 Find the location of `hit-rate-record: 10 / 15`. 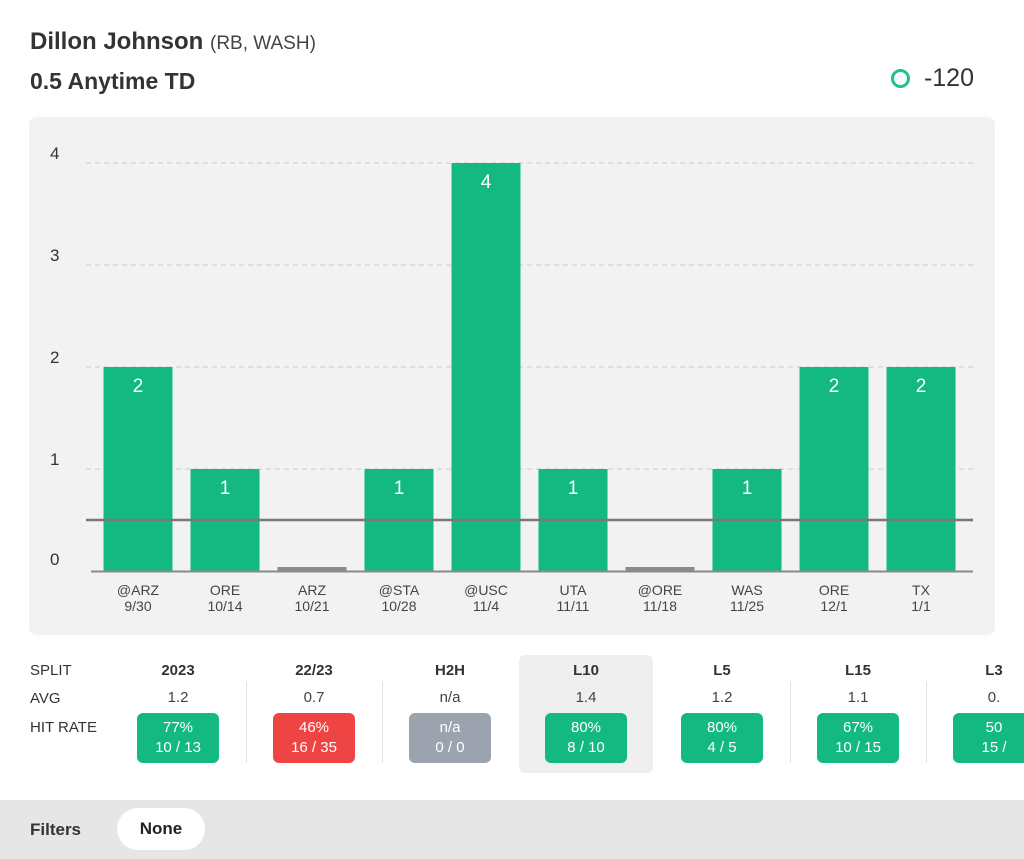

hit-rate-record: 10 / 15 is located at coordinates (858, 747).